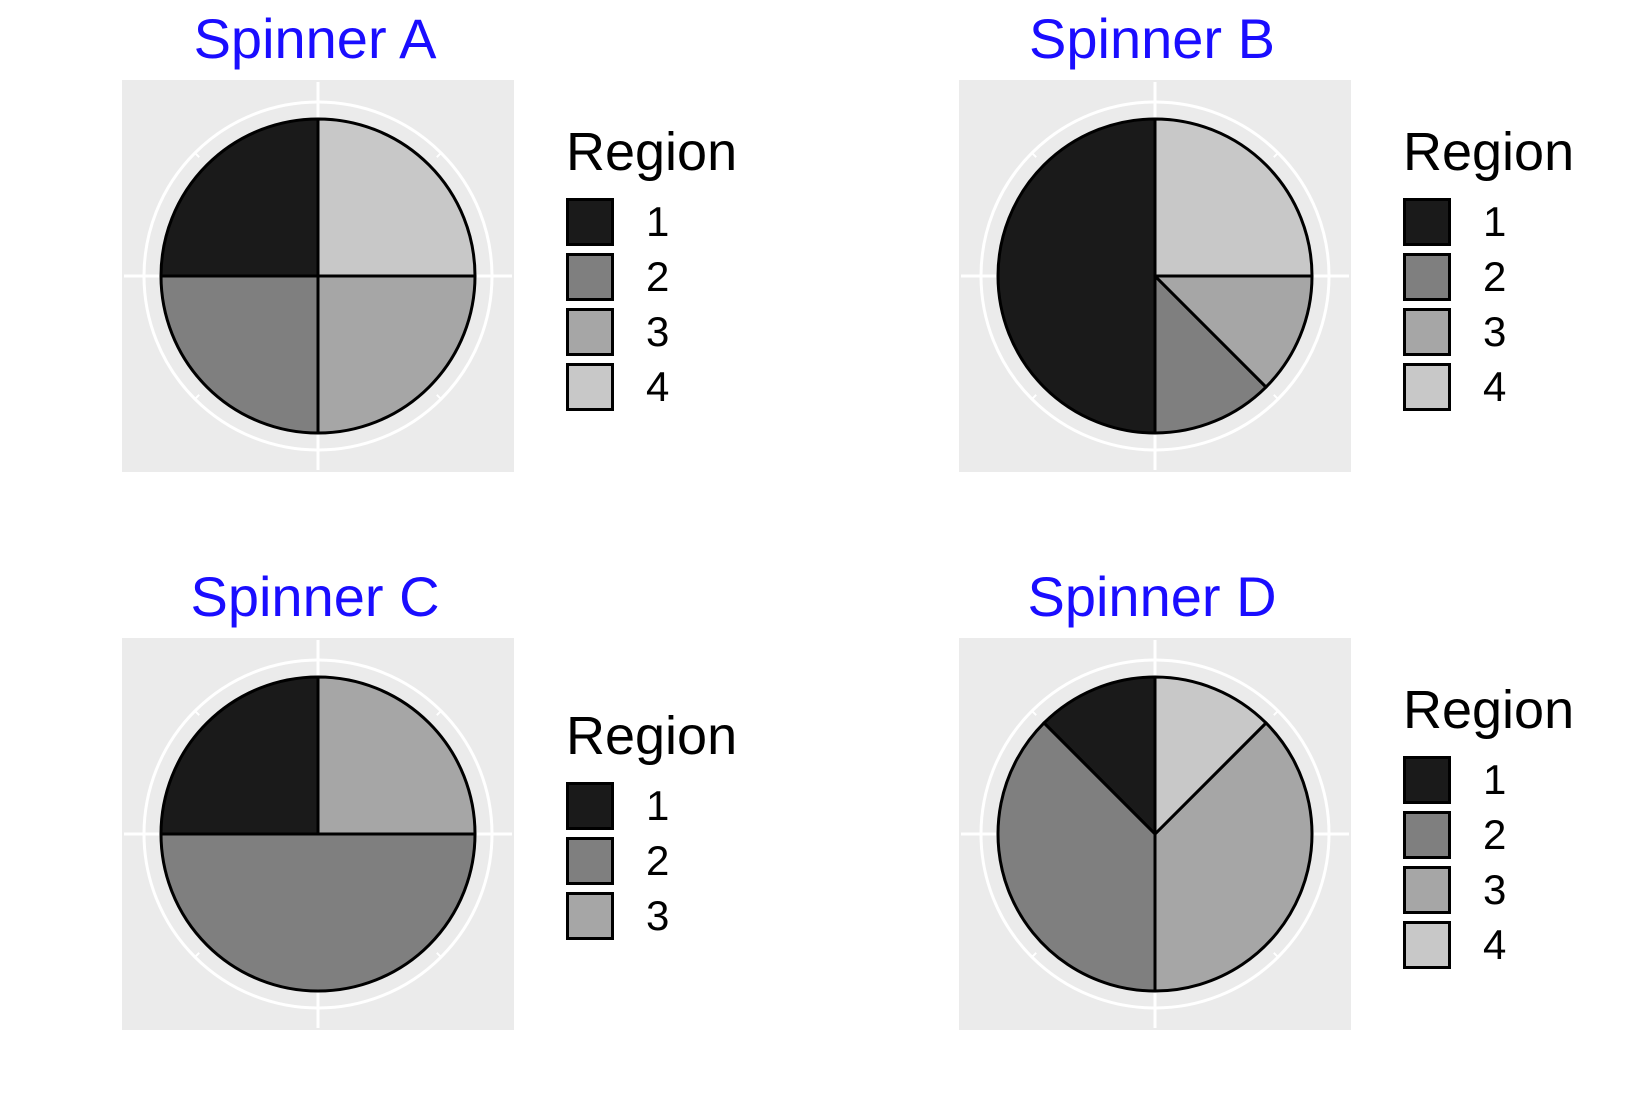  Describe the element at coordinates (1152, 596) in the screenshot. I see `chart-title: Spinner D` at that location.